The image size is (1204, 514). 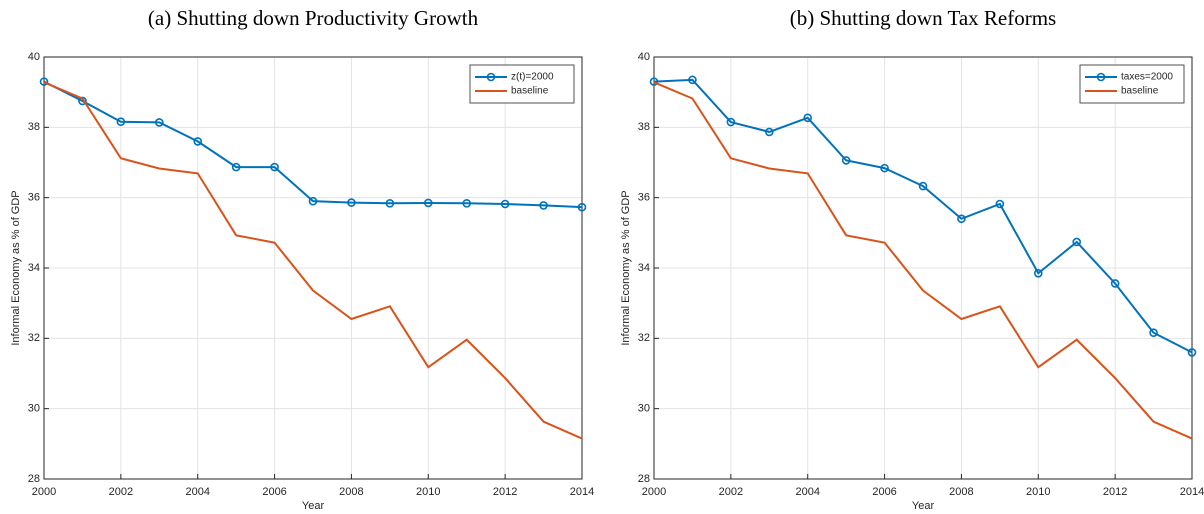 I want to click on chart-title: (a) Shutting down Productivity Growth, so click(x=313, y=18).